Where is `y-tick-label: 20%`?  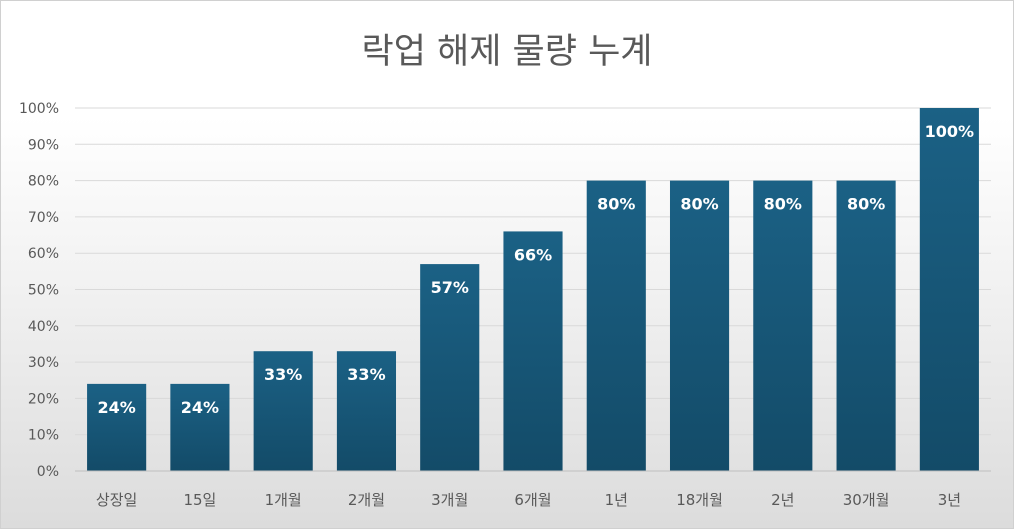 y-tick-label: 20% is located at coordinates (43, 399).